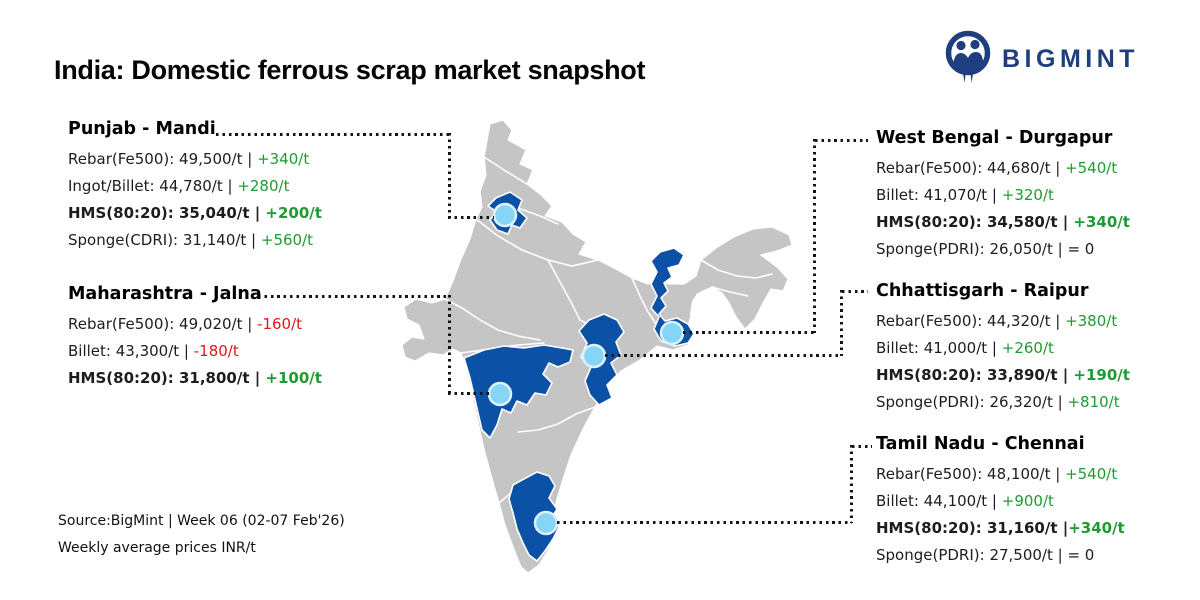  I want to click on price-line: HMS(80:20): 33,890/t | +190/t, so click(1036, 375).